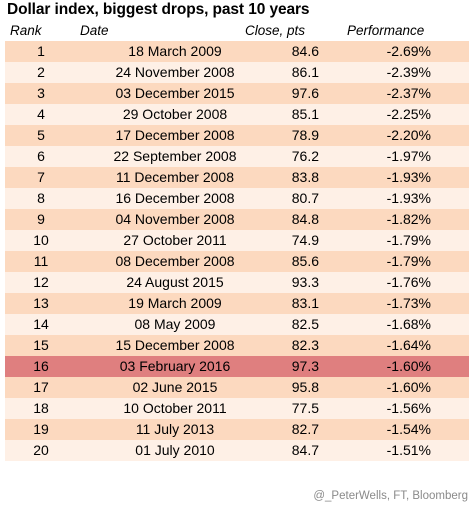  Describe the element at coordinates (41, 72) in the screenshot. I see `rank-cell: 2` at that location.